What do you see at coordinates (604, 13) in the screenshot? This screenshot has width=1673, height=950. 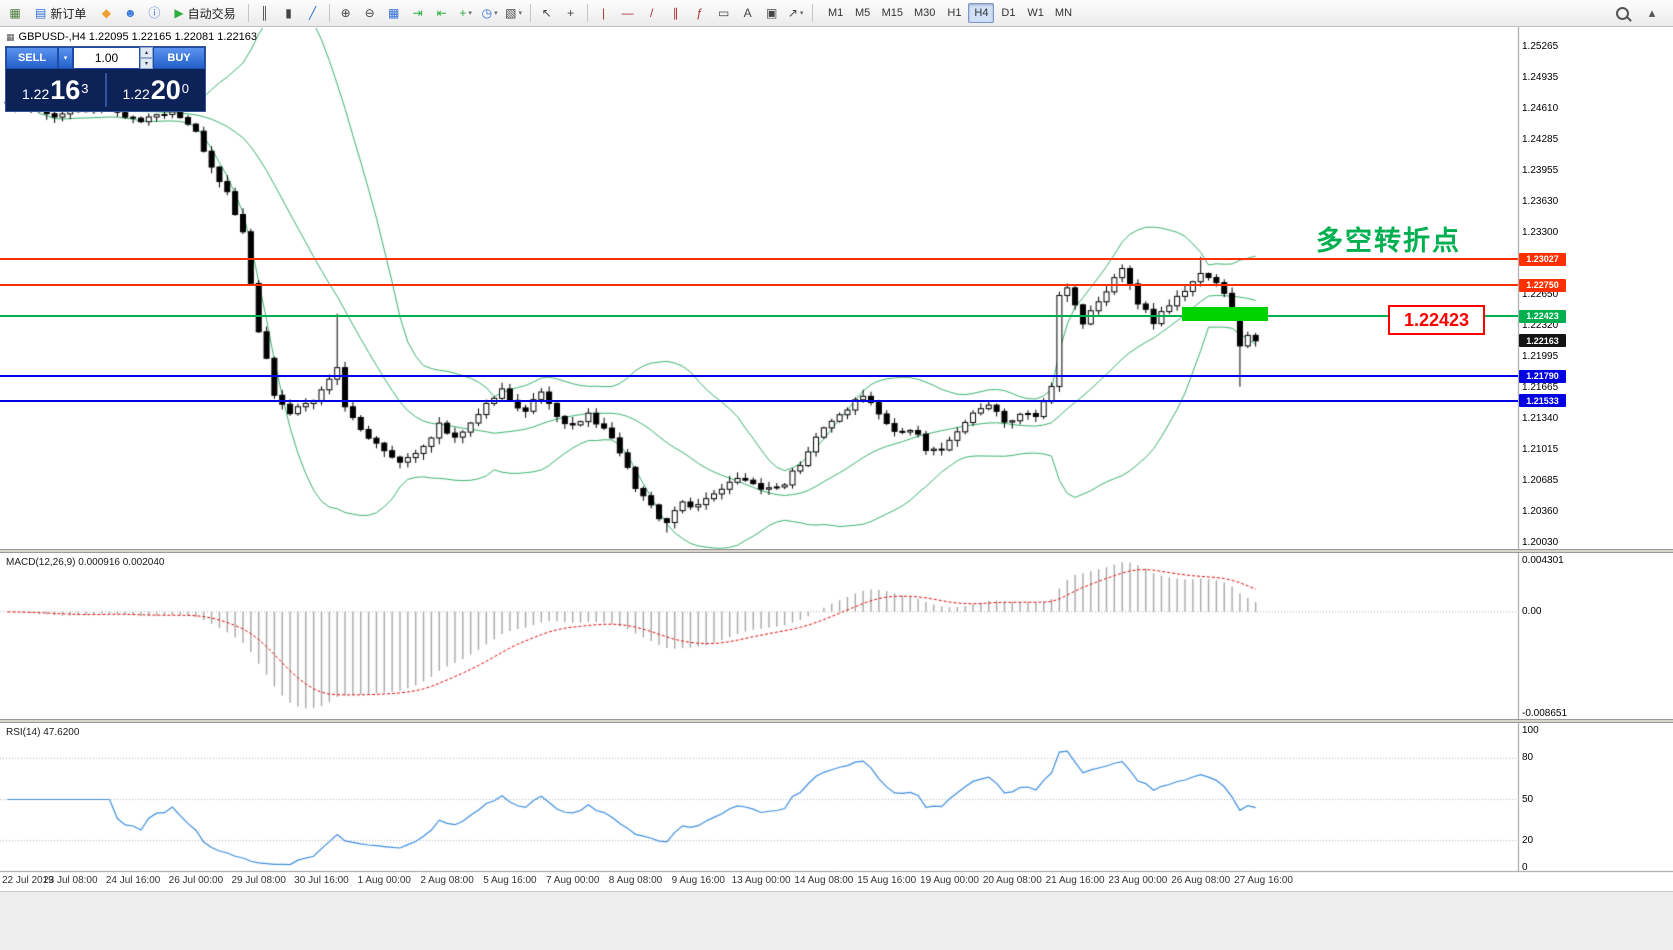 I see `vertical-line-button: |` at bounding box center [604, 13].